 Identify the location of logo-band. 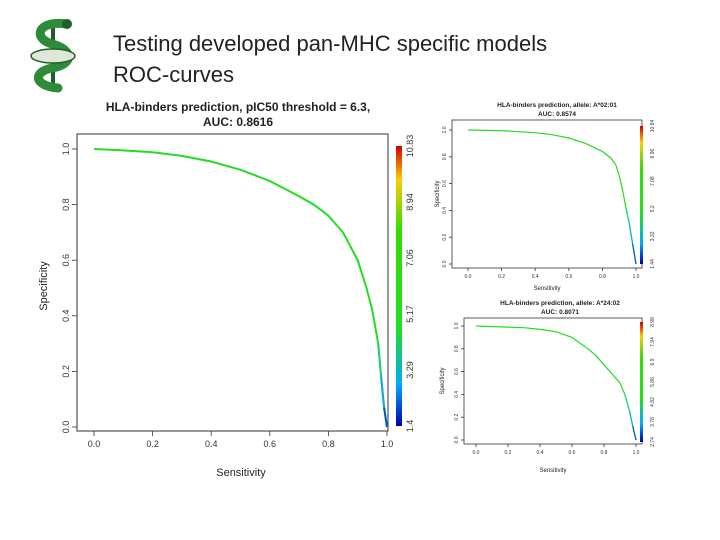
(53, 56).